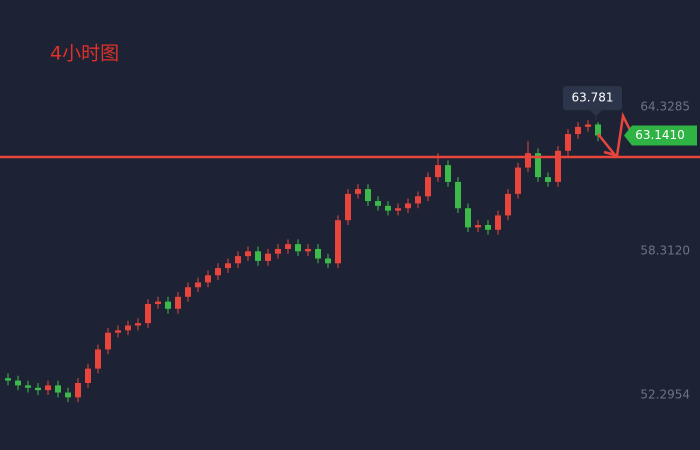 Image resolution: width=700 pixels, height=450 pixels. I want to click on high-marker-label: 63.781, so click(593, 98).